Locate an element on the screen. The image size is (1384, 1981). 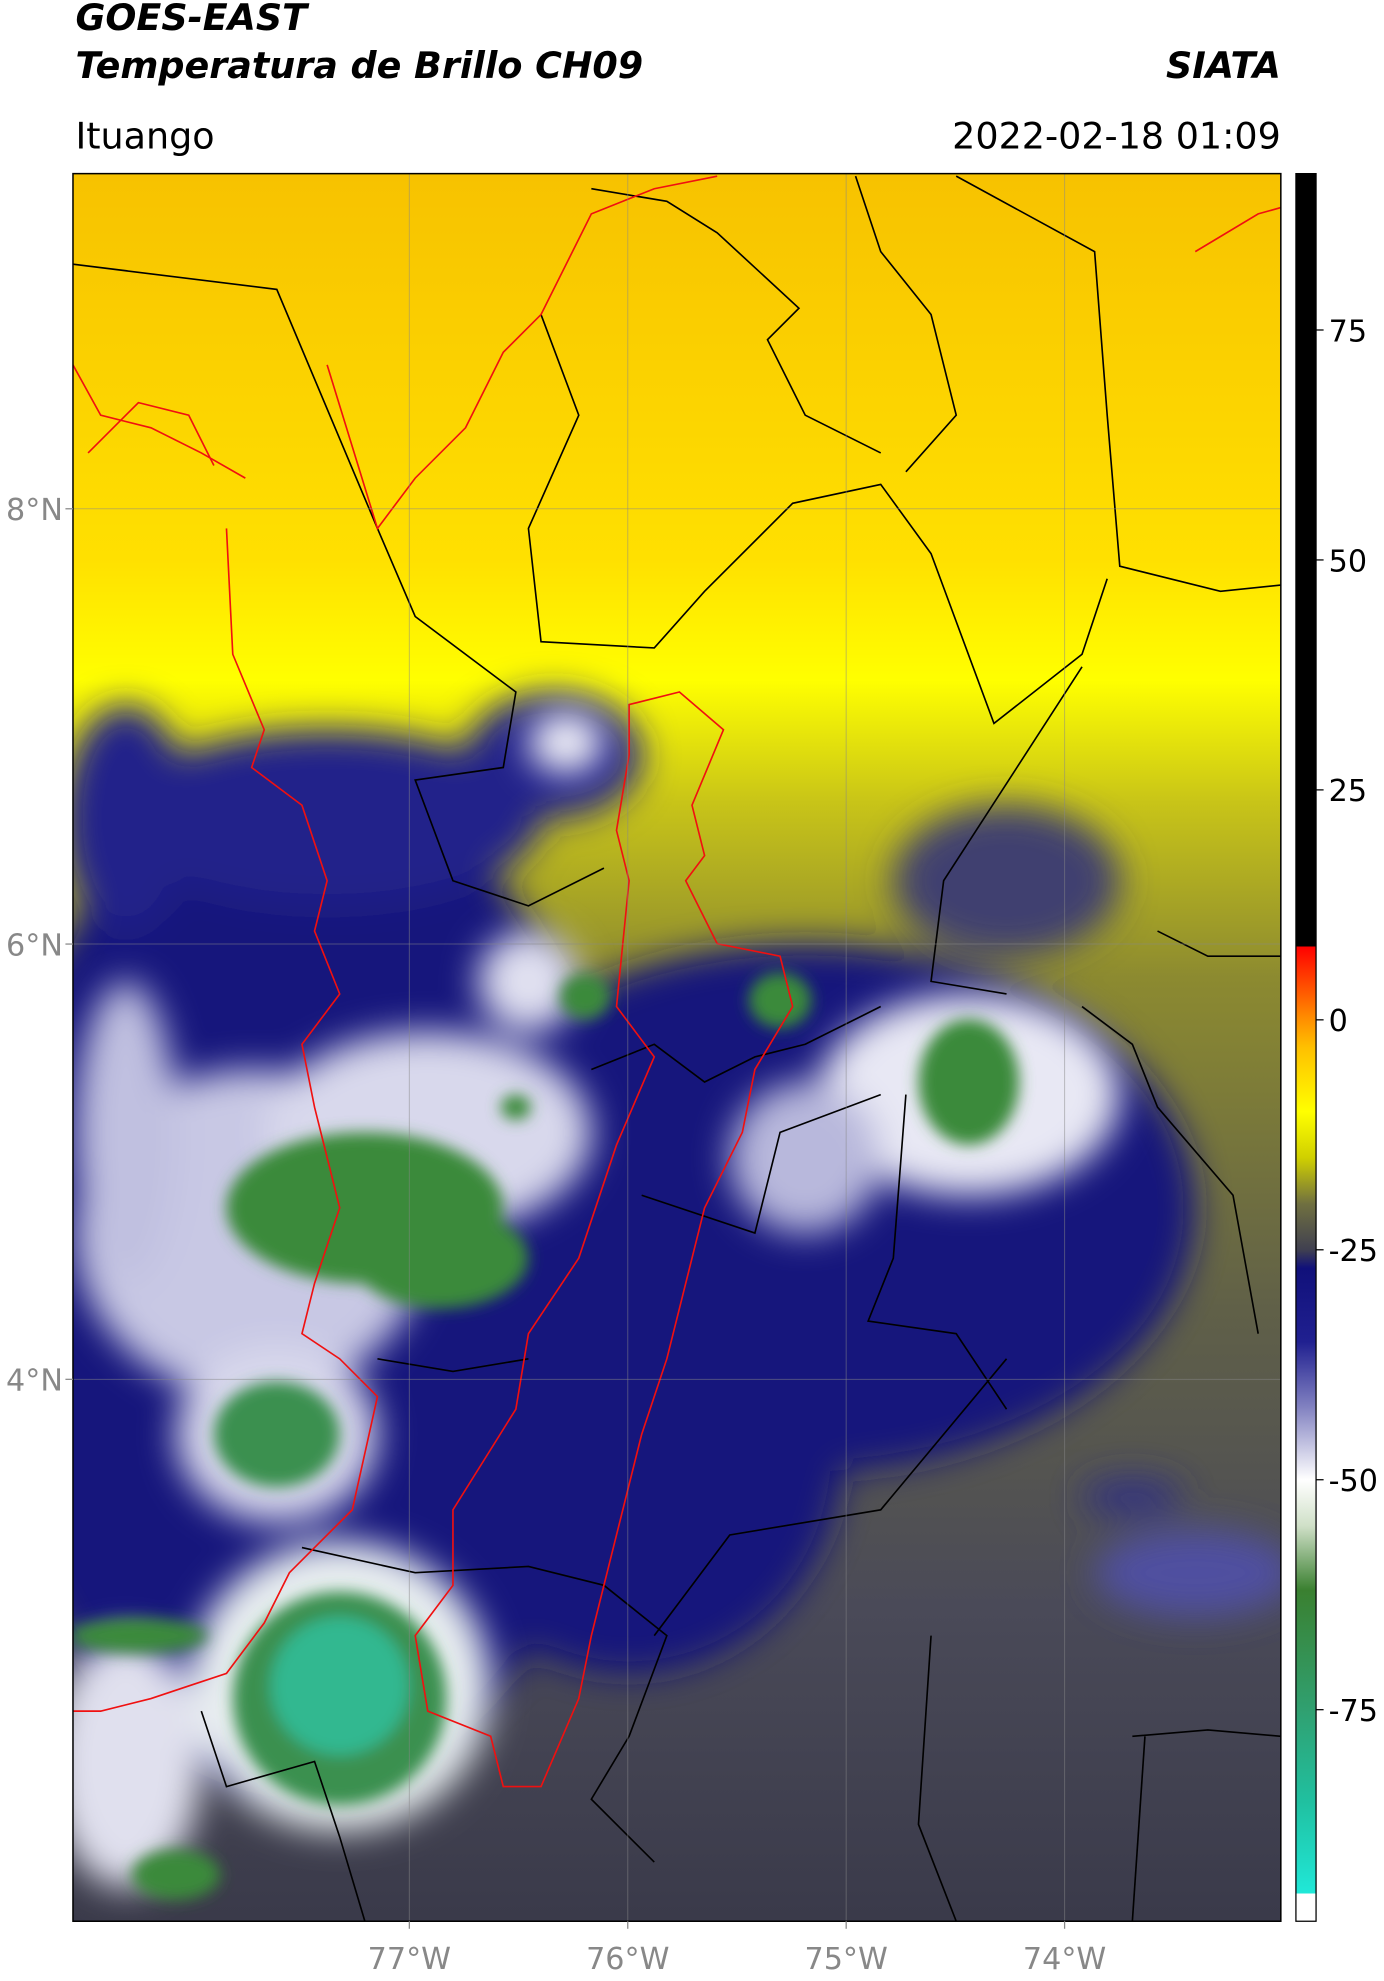
x-tick-label: 74°W is located at coordinates (1064, 1959).